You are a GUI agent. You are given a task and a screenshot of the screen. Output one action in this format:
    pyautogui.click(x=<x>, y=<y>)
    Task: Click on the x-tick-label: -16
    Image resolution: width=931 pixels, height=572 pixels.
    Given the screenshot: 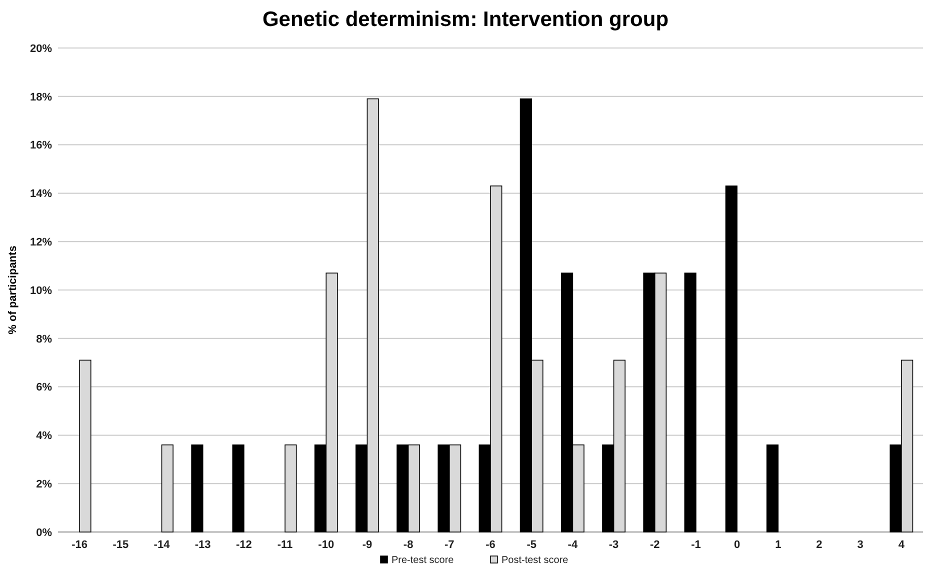 What is the action you would take?
    pyautogui.click(x=80, y=545)
    